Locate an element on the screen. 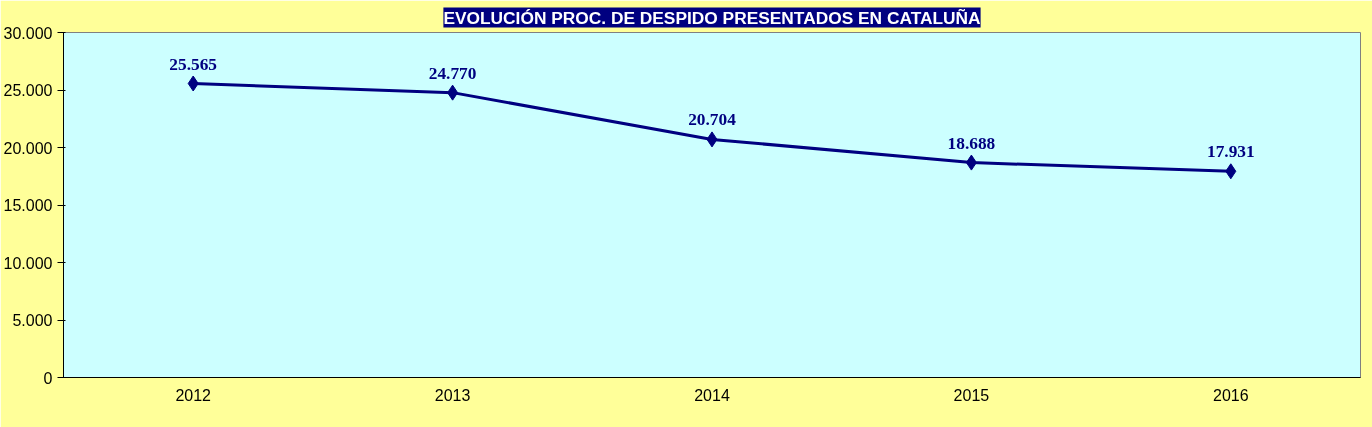 The height and width of the screenshot is (427, 1372). y-tick-label: 10.000 is located at coordinates (28, 263).